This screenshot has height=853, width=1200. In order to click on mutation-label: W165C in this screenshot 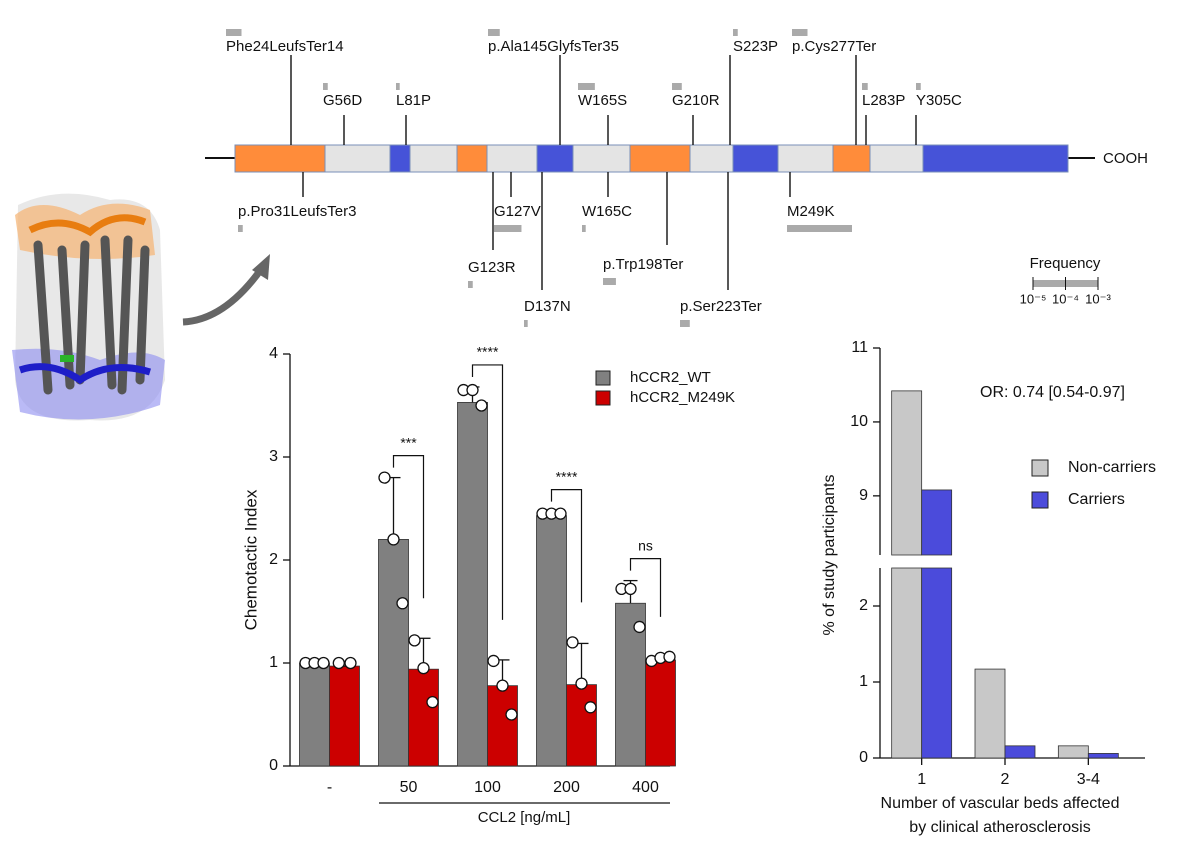, I will do `click(607, 211)`.